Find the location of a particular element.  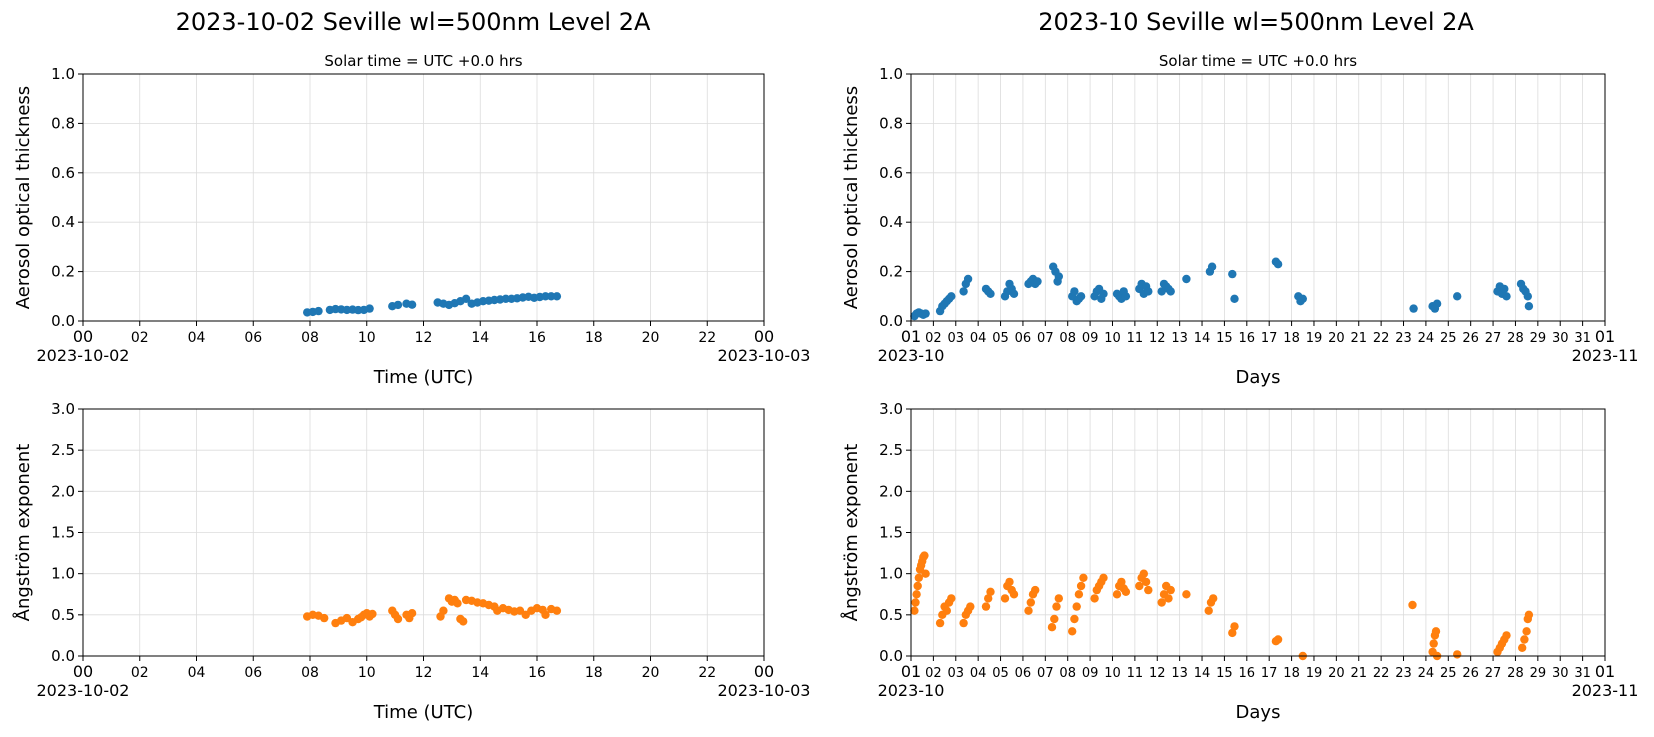

x-tick-label: 25 is located at coordinates (1448, 673).